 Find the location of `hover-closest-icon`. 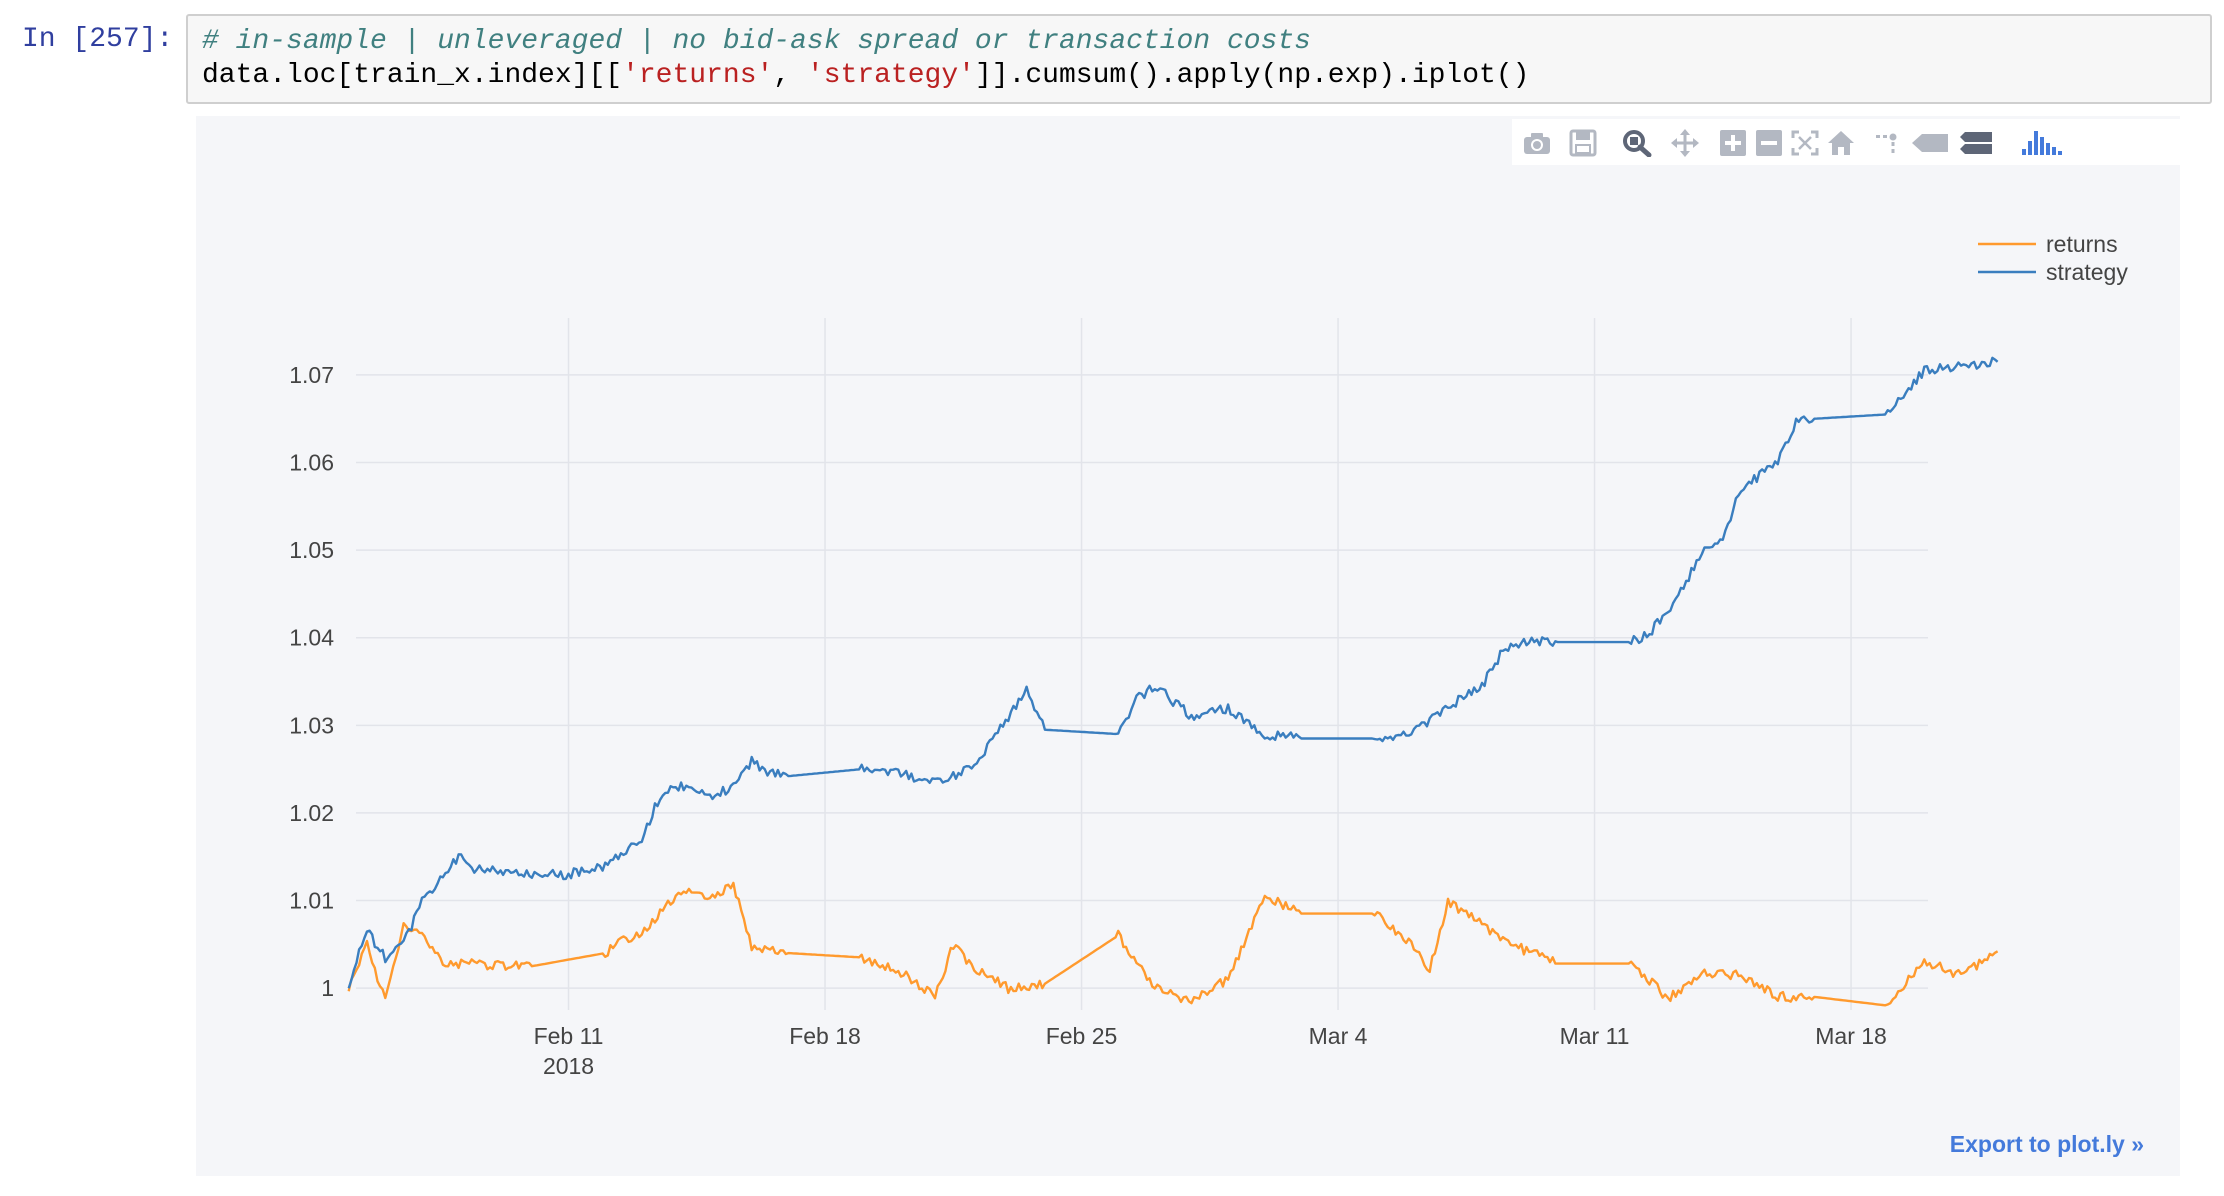

hover-closest-icon is located at coordinates (1930, 143).